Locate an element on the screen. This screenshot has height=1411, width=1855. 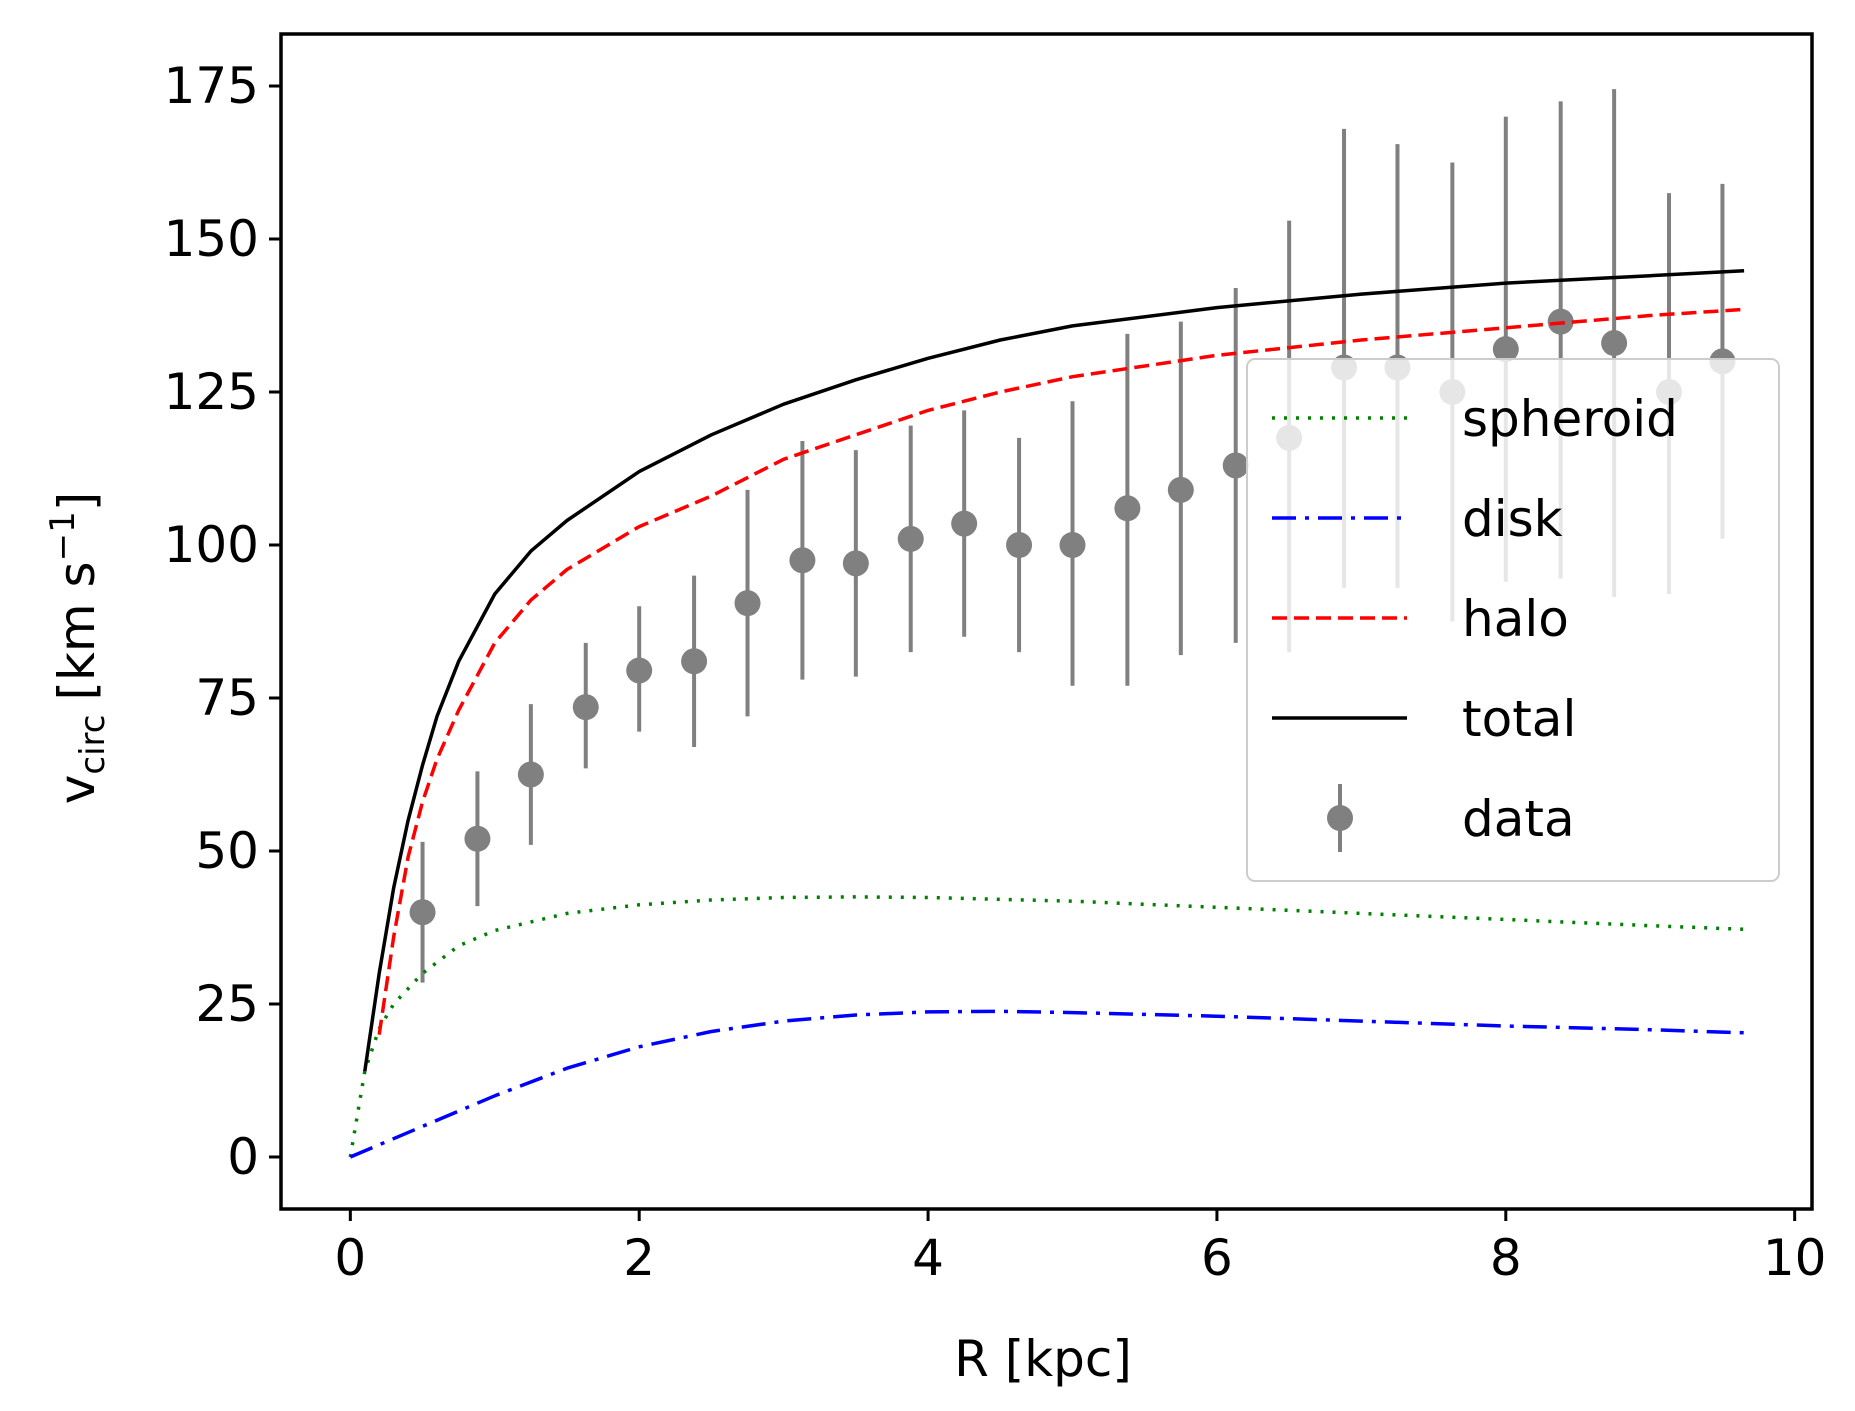
x-tick-label: 2 is located at coordinates (639, 1258).